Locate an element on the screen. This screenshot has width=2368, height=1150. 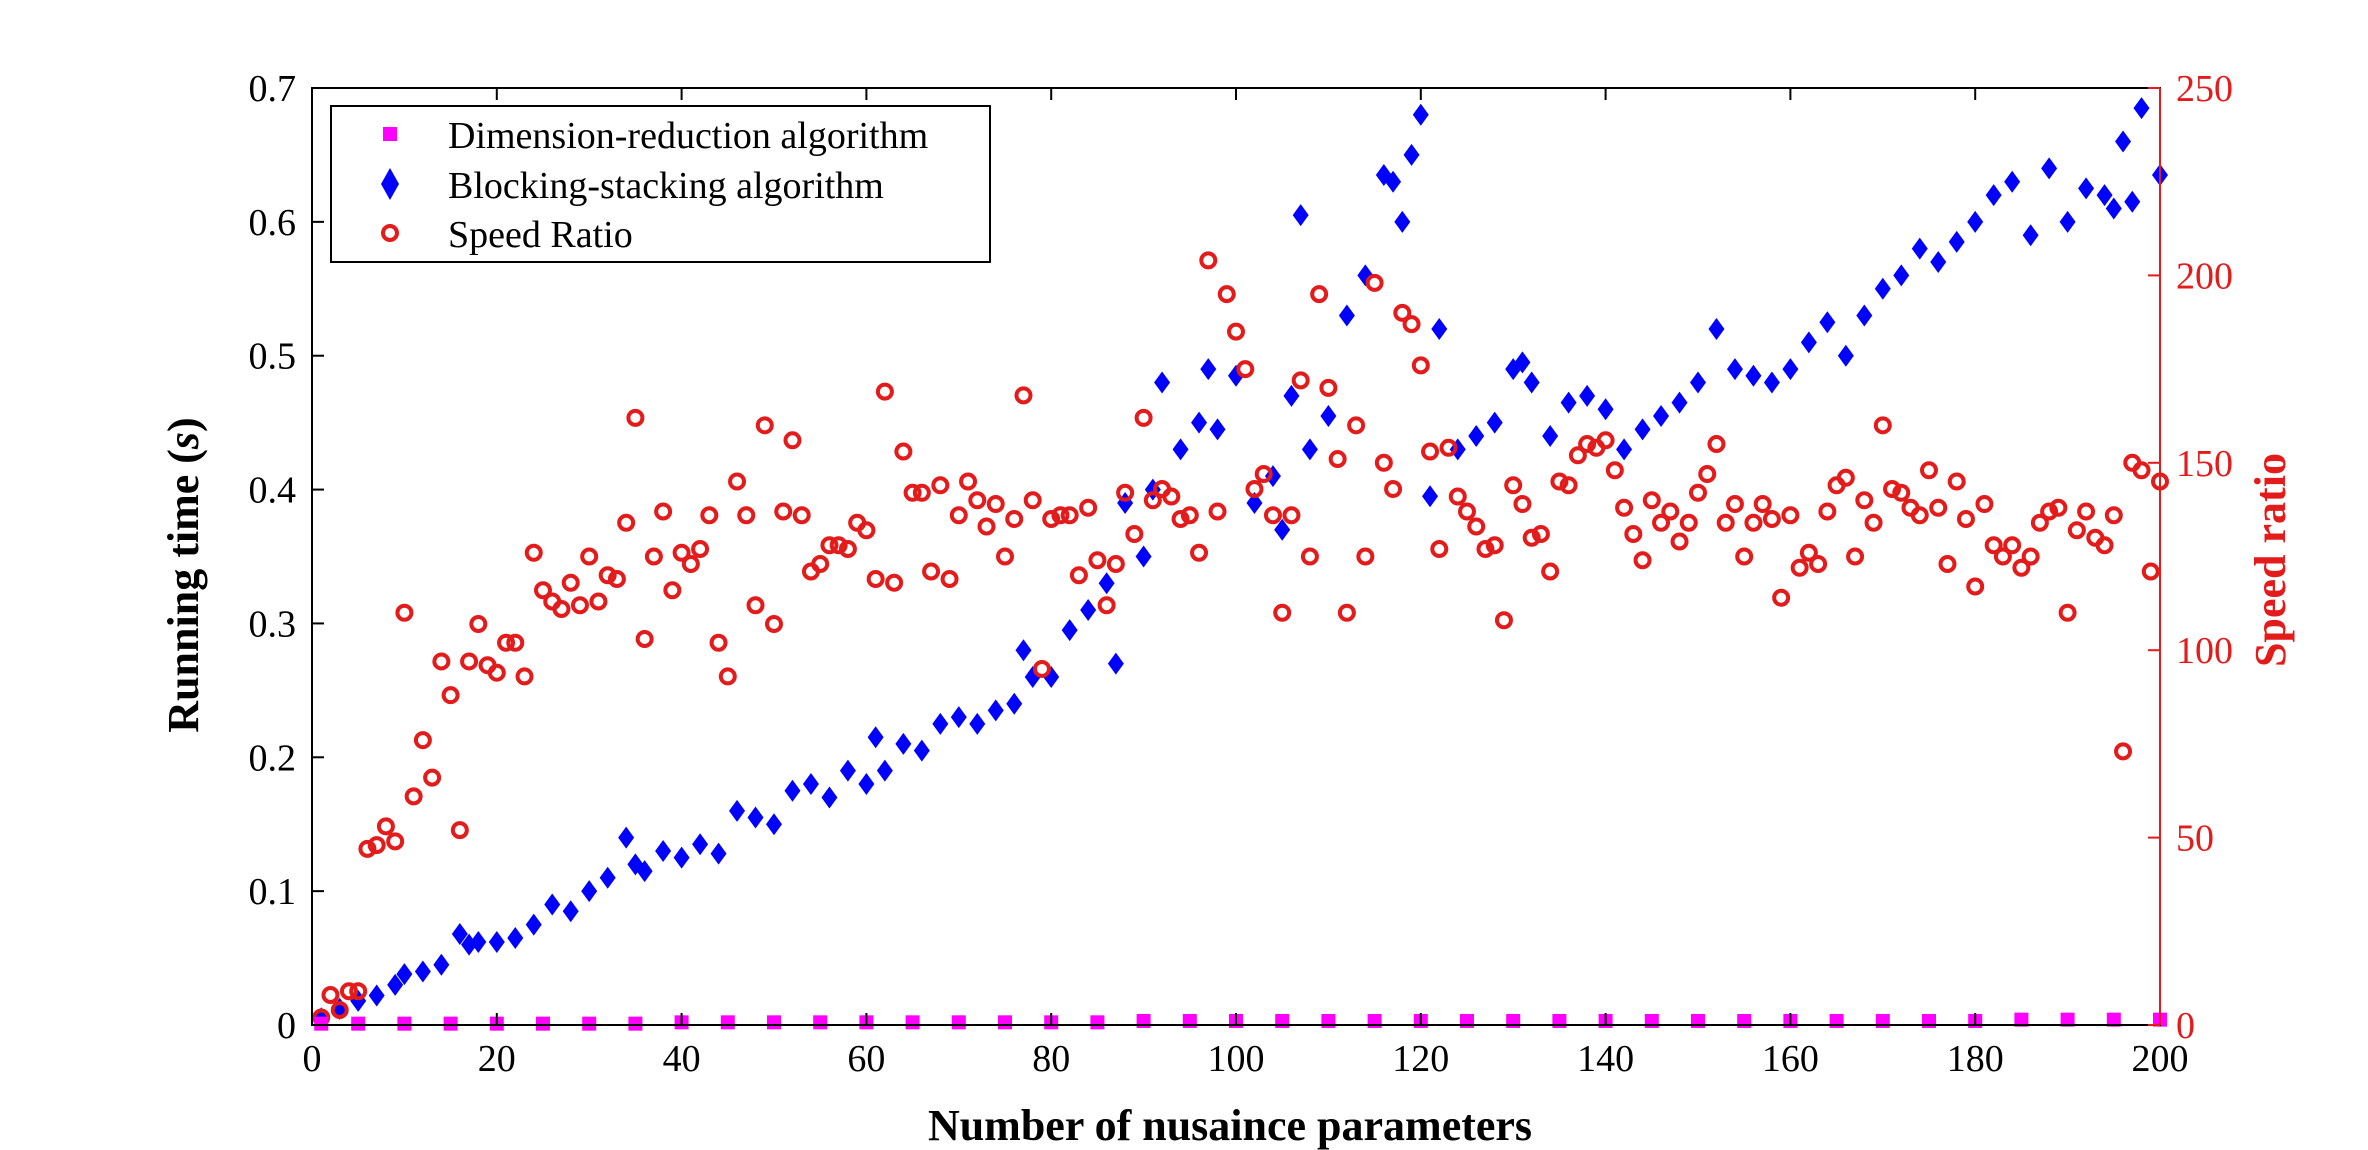
x-tick-label: 180 is located at coordinates (1975, 1059).